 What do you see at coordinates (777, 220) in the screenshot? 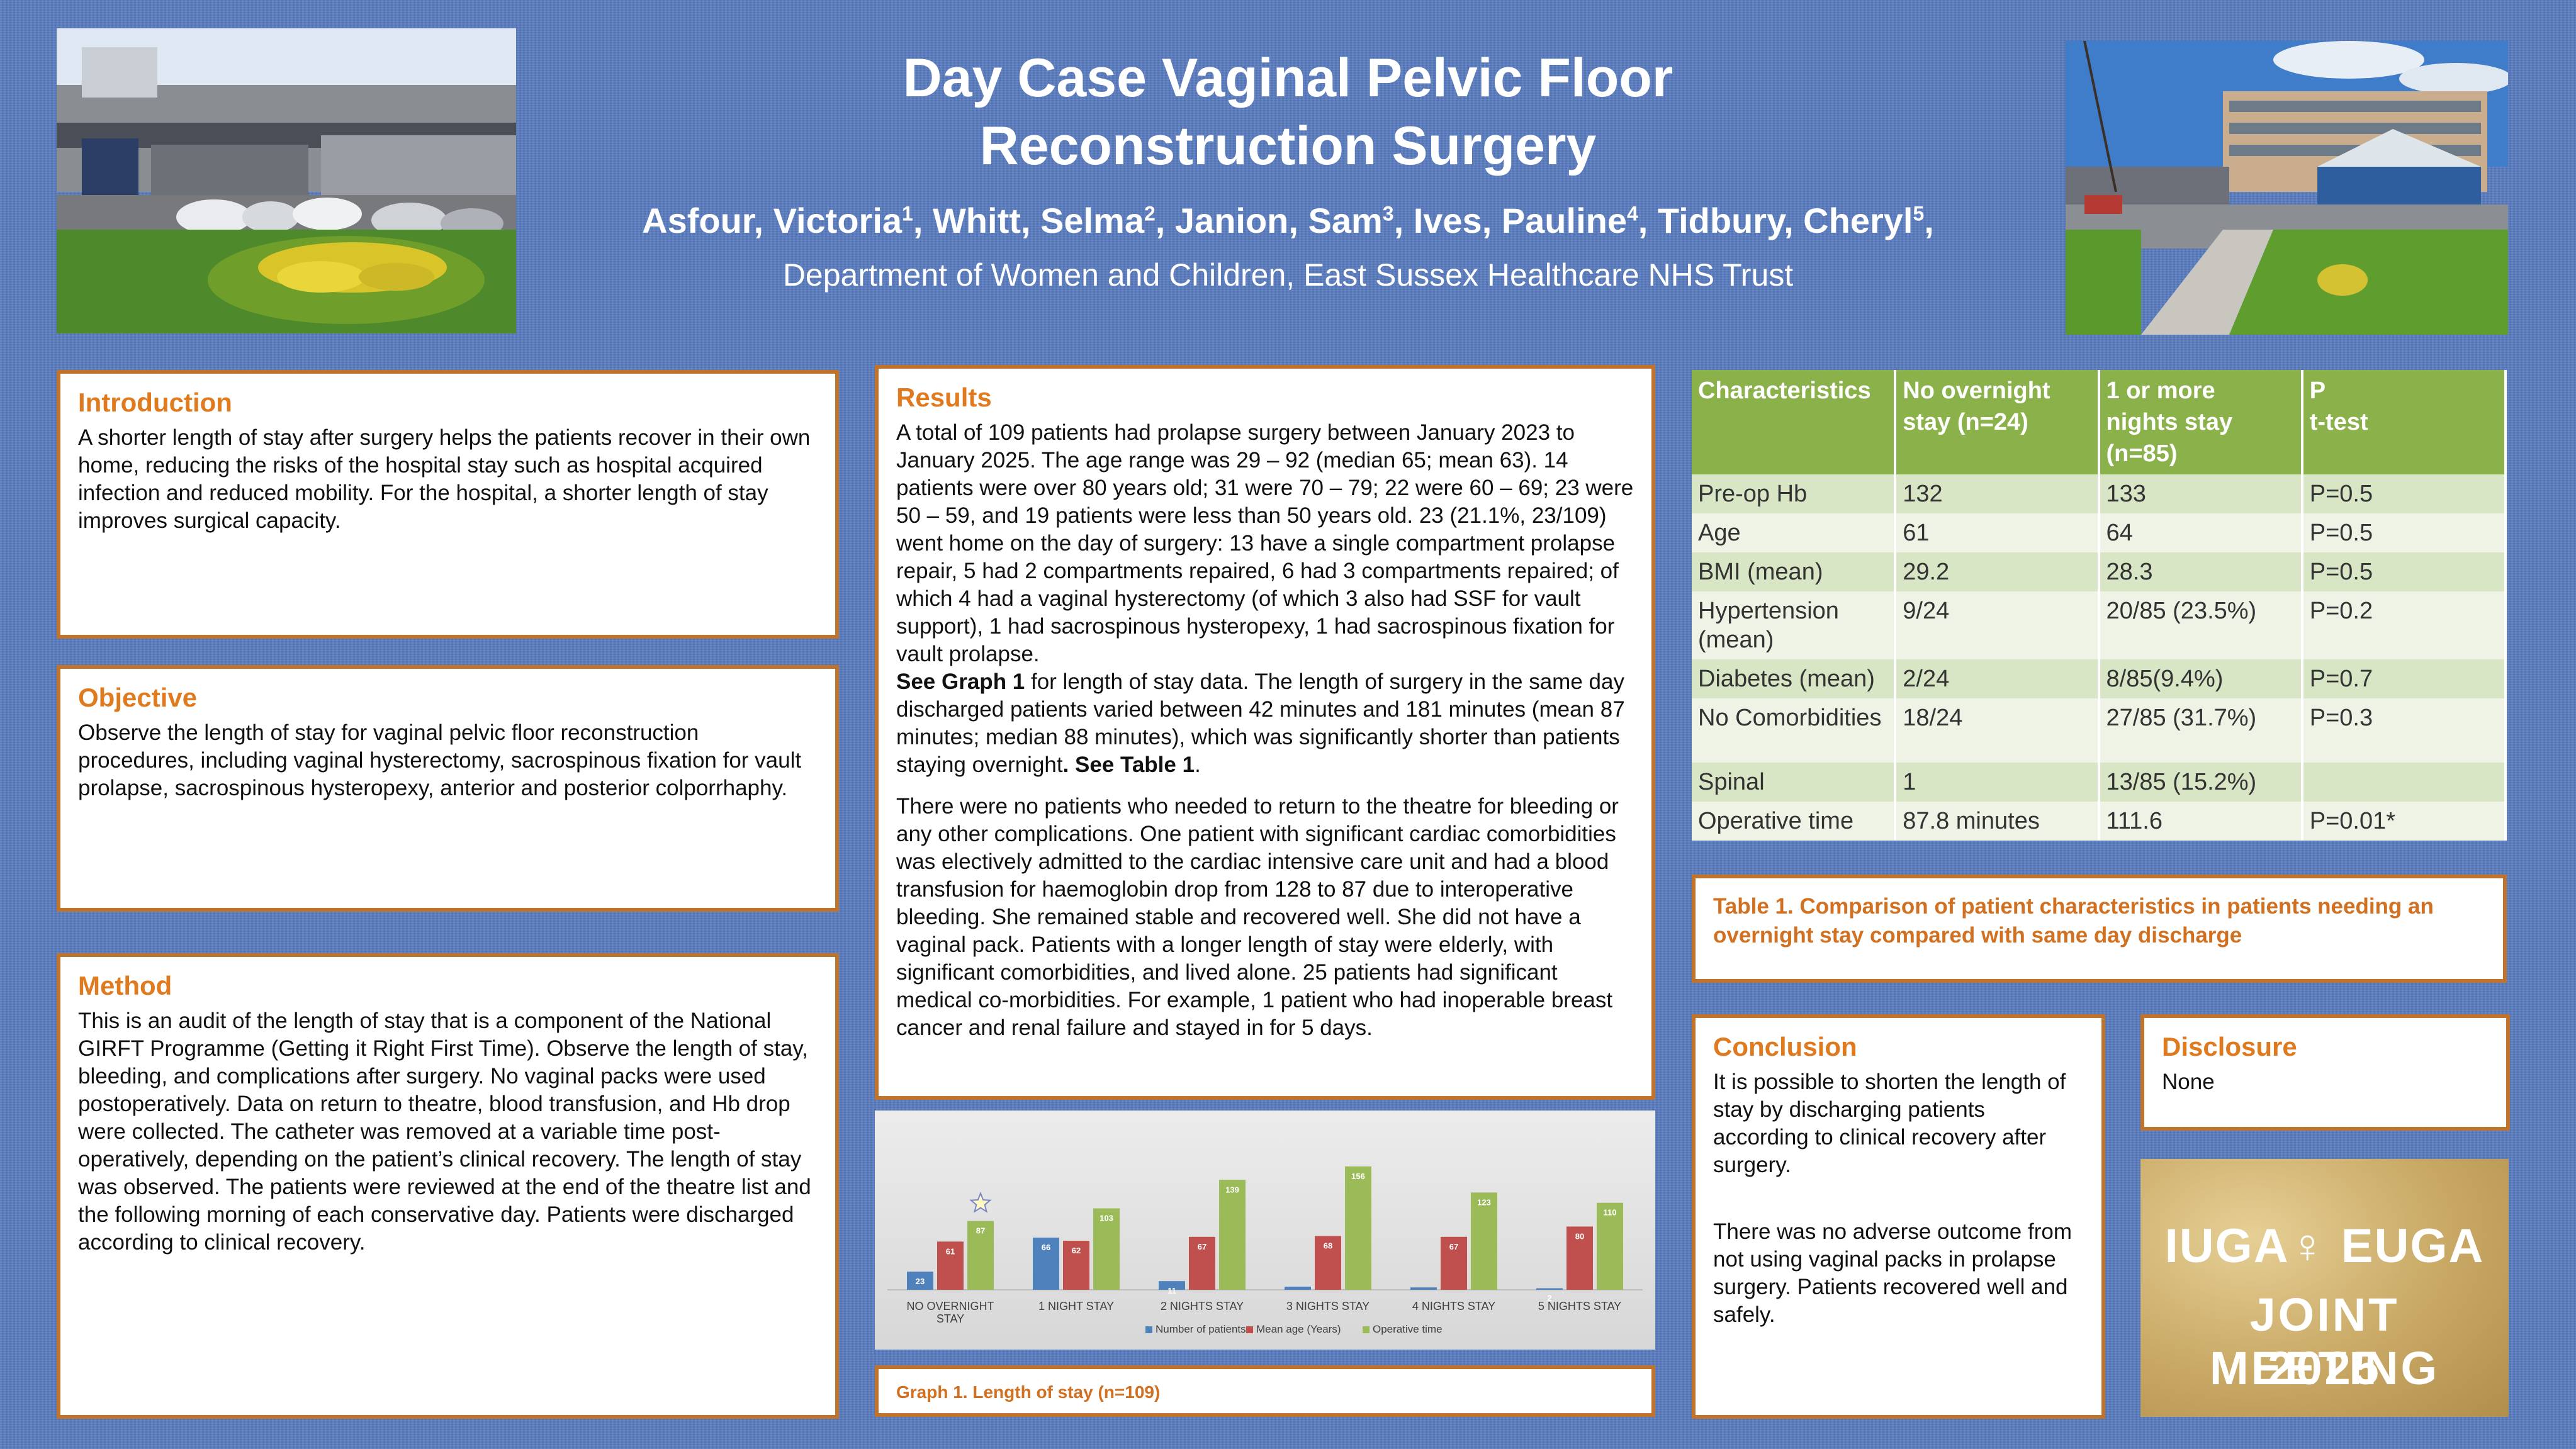
I see `author-name: Asfour, Victoria1` at bounding box center [777, 220].